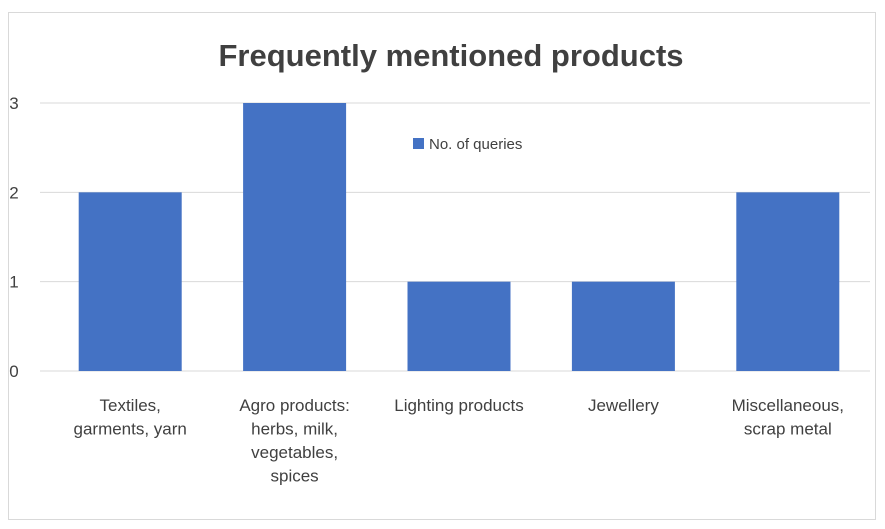  I want to click on legend-swatch, so click(418, 143).